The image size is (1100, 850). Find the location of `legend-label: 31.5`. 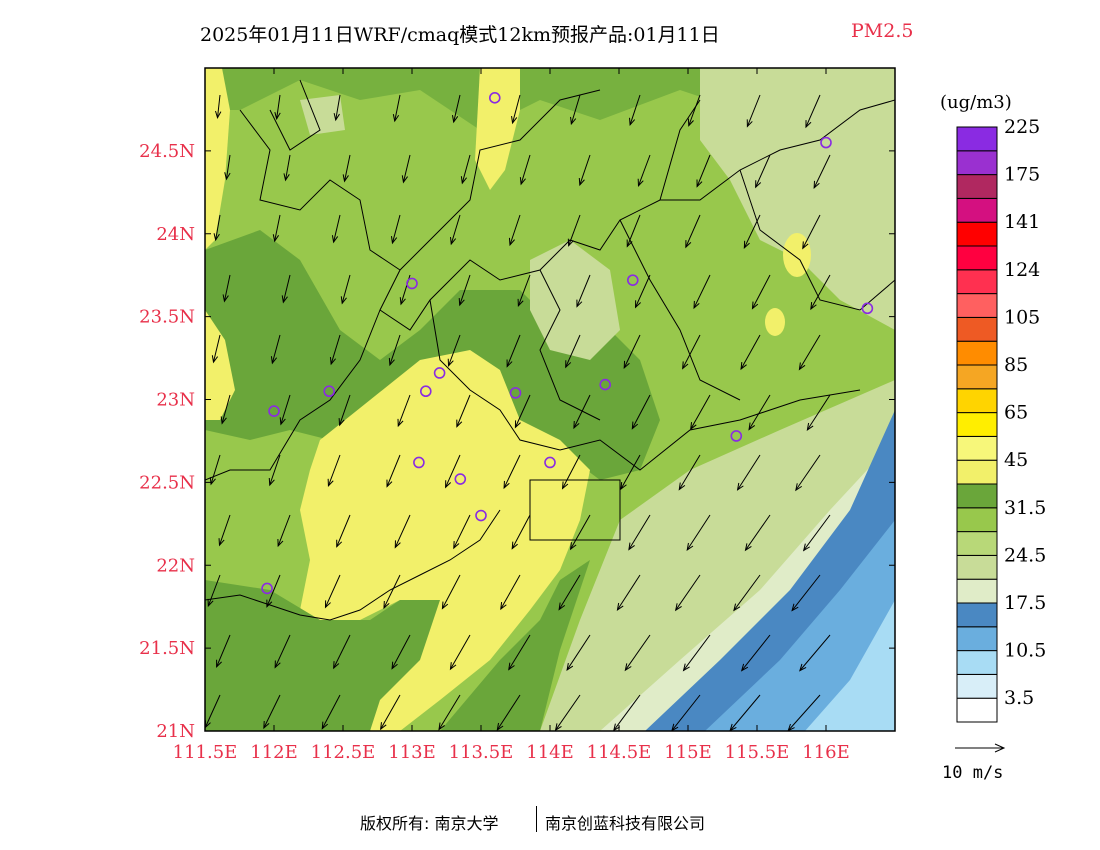

legend-label: 31.5 is located at coordinates (1025, 508).